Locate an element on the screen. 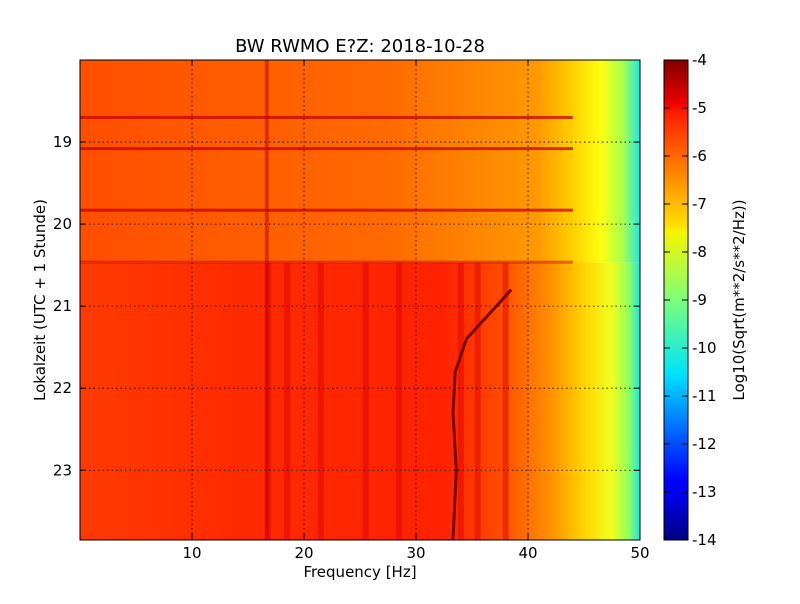 The height and width of the screenshot is (604, 800). y-tick-label-3: 22 is located at coordinates (62, 388).